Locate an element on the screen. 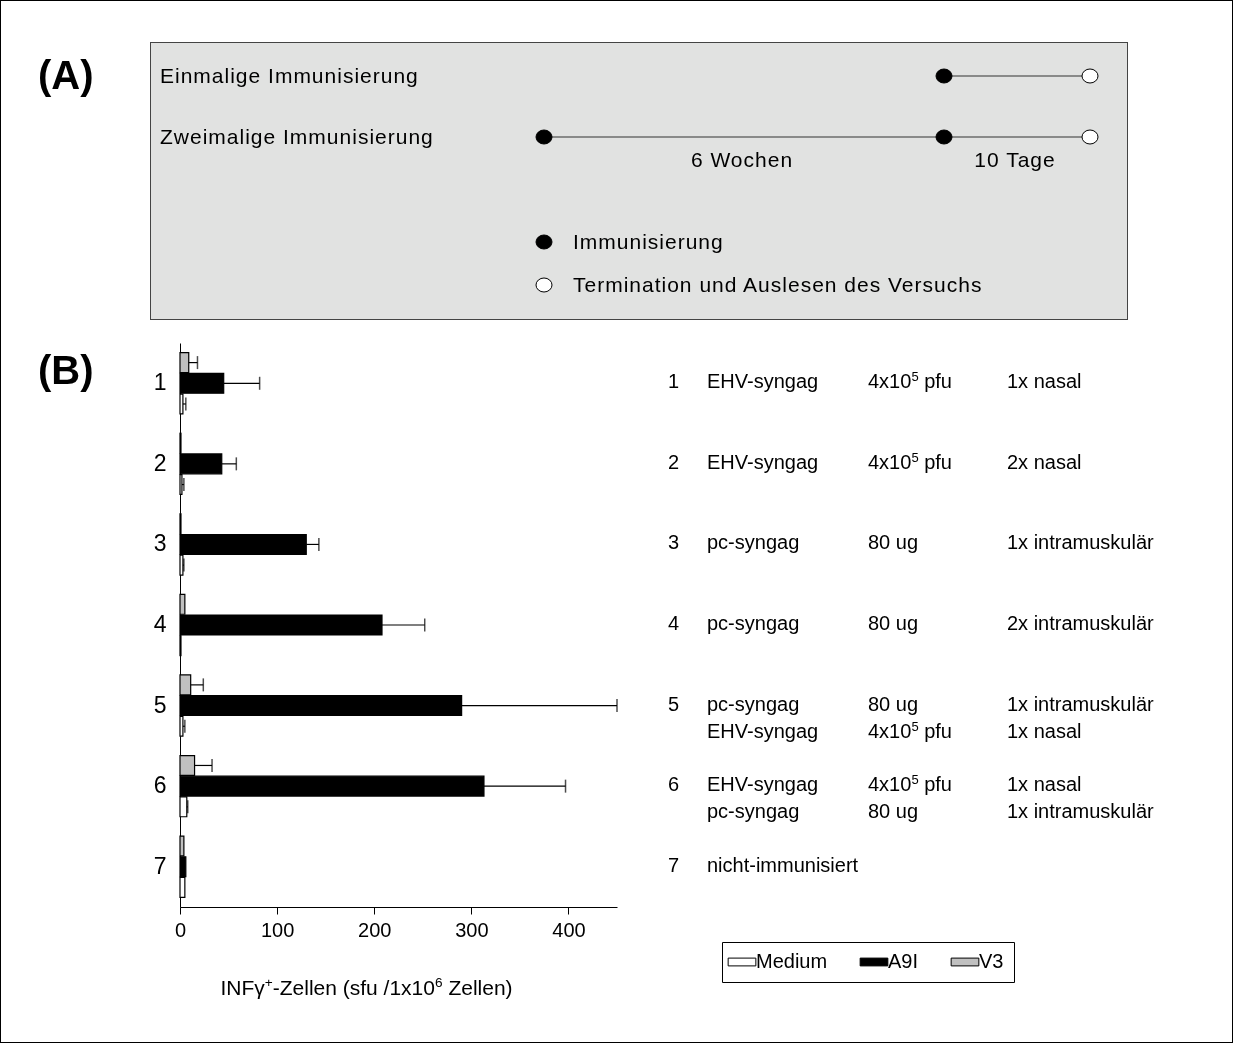  text: (B) is located at coordinates (66, 370).